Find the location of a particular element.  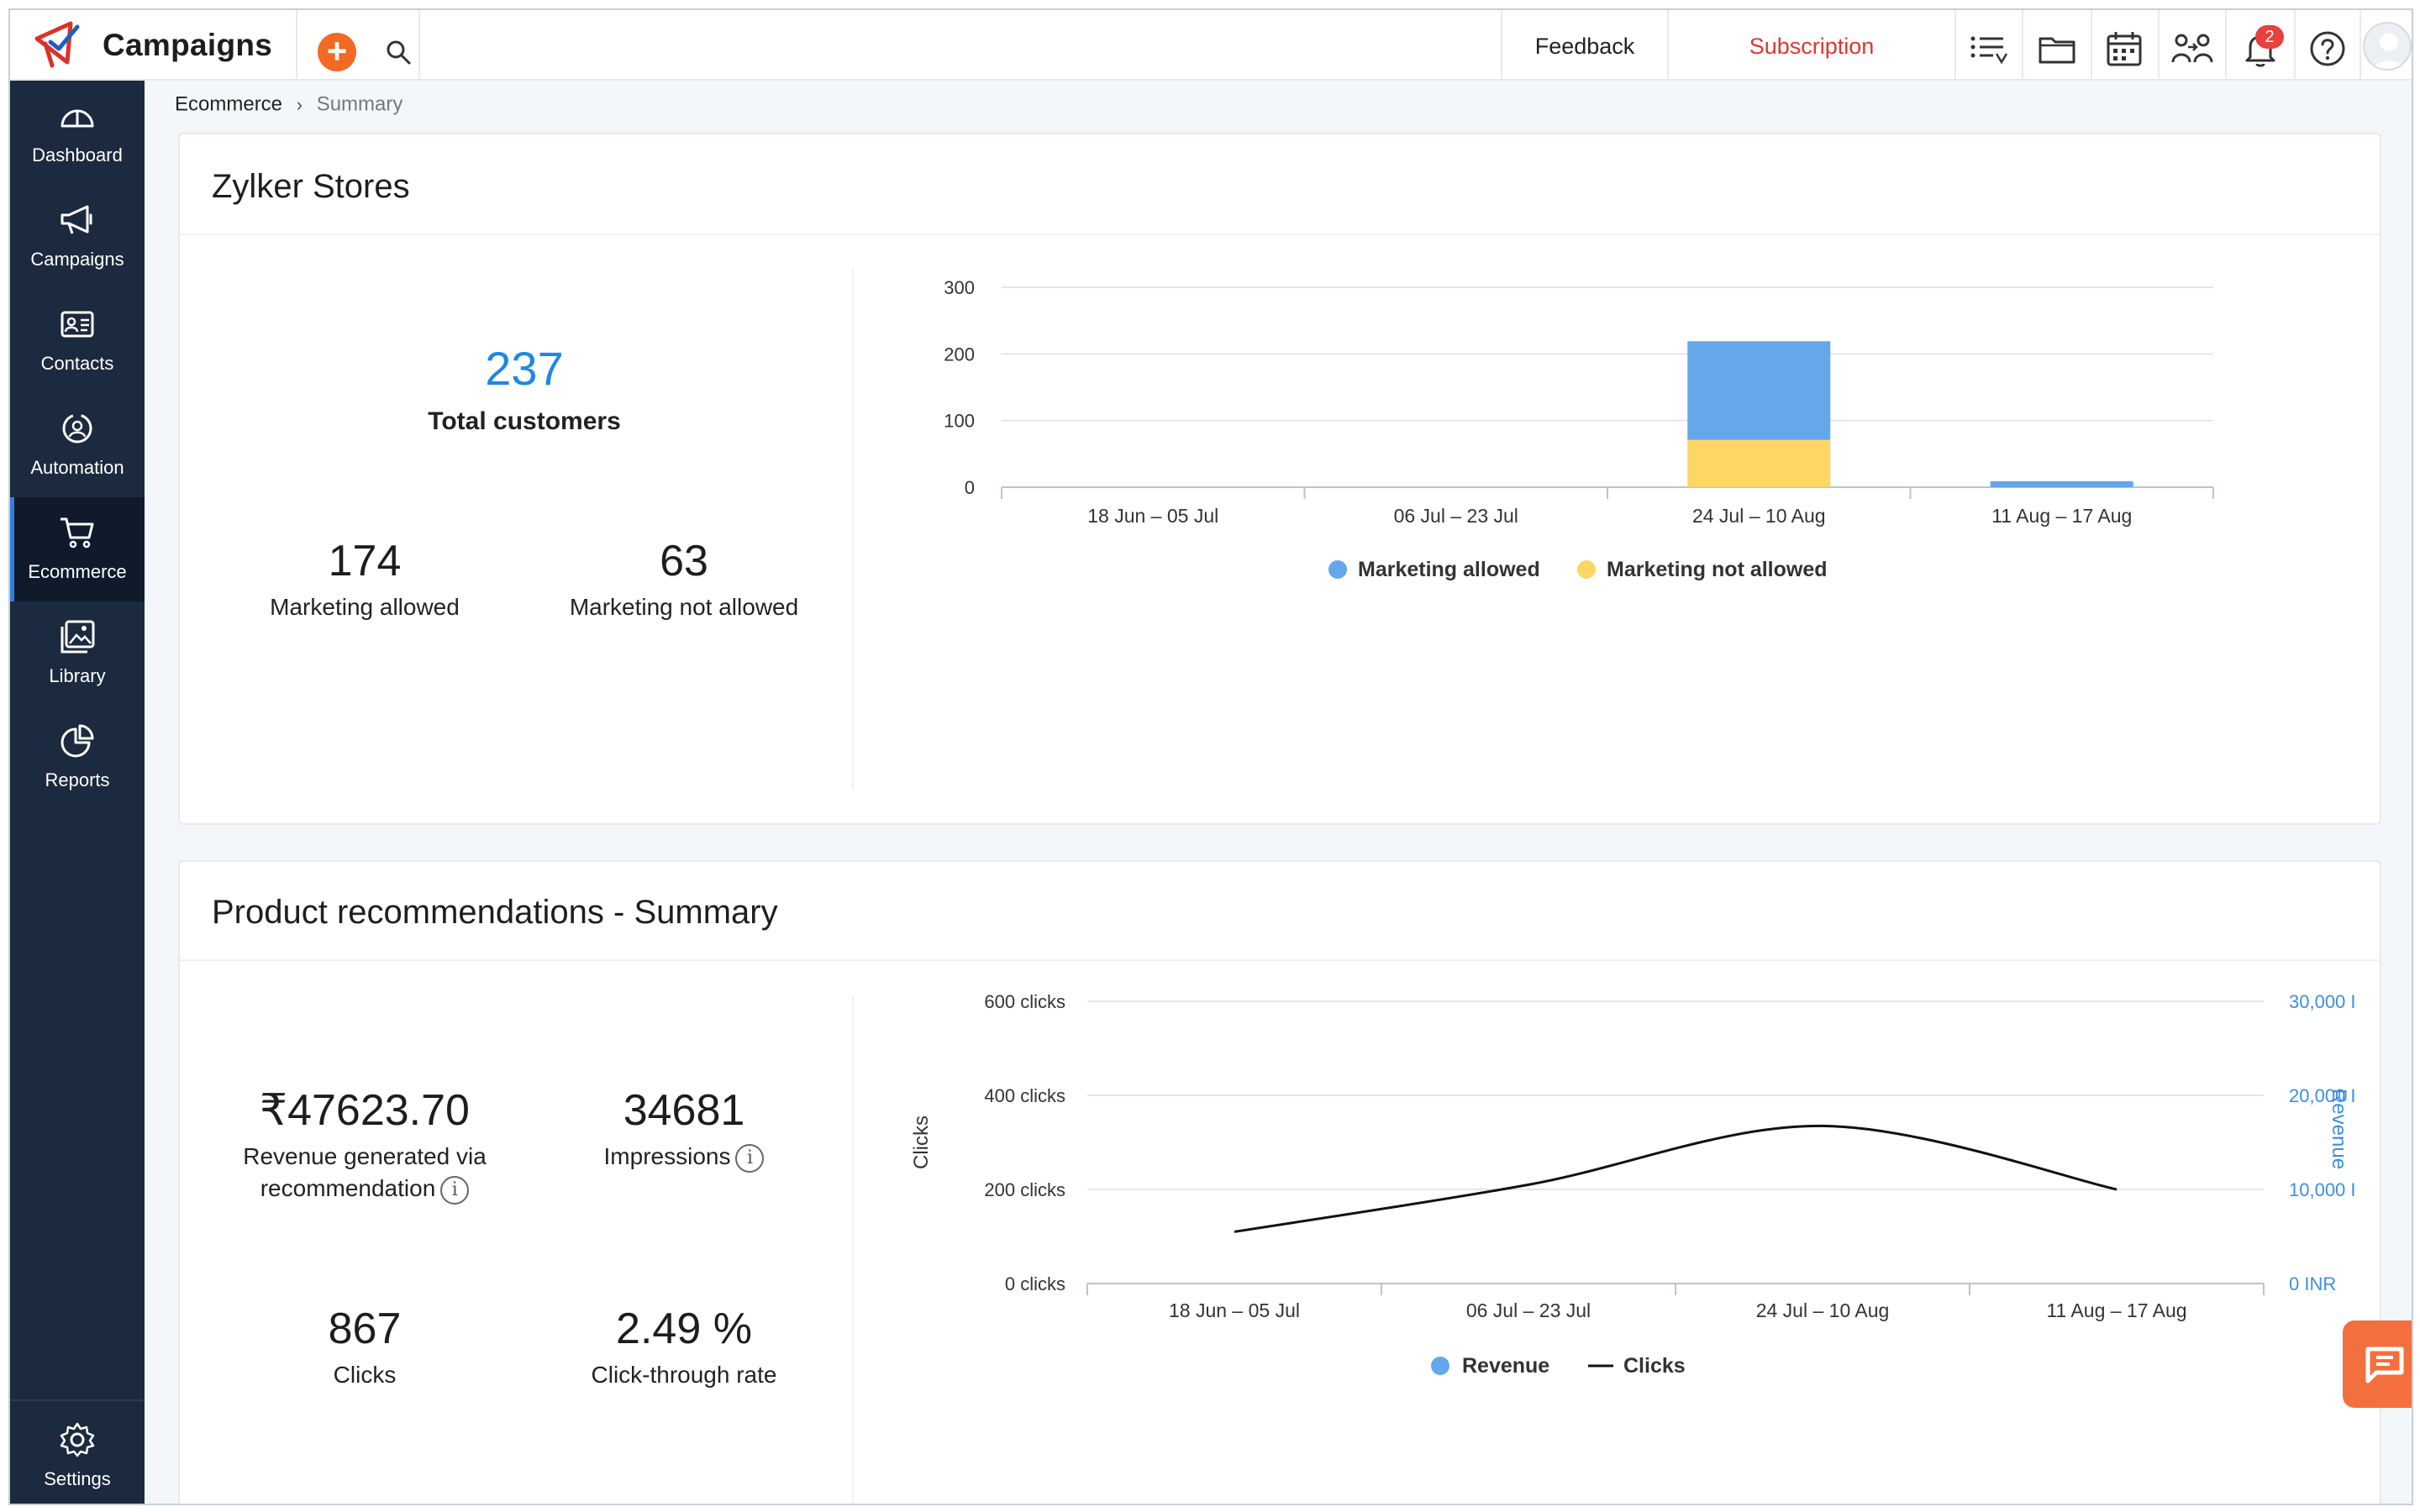

legend-label: Revenue is located at coordinates (1505, 1366).